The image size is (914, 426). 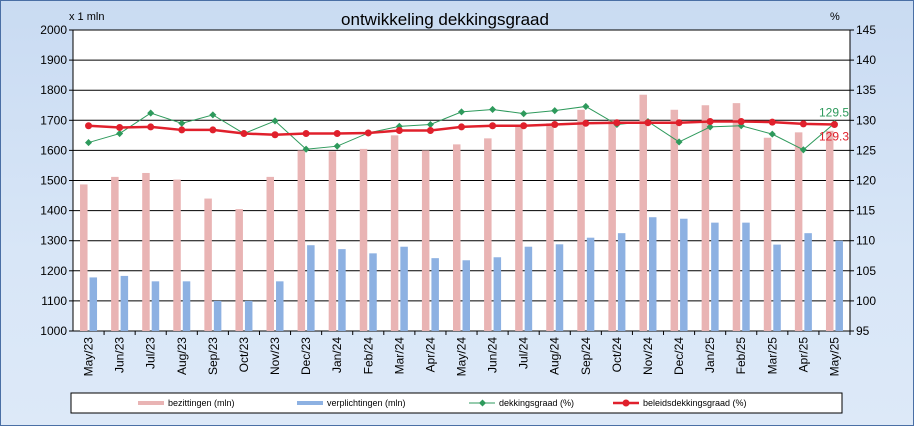 What do you see at coordinates (710, 355) in the screenshot?
I see `x-tick-label: Jan/25` at bounding box center [710, 355].